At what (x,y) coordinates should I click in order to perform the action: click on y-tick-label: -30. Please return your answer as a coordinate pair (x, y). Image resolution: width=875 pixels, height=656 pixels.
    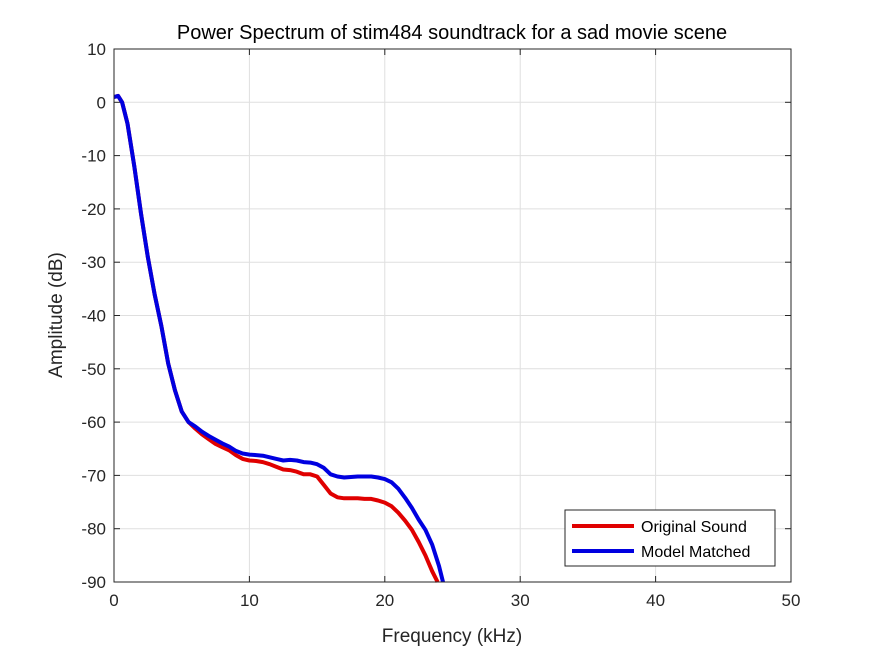
    Looking at the image, I should click on (93, 262).